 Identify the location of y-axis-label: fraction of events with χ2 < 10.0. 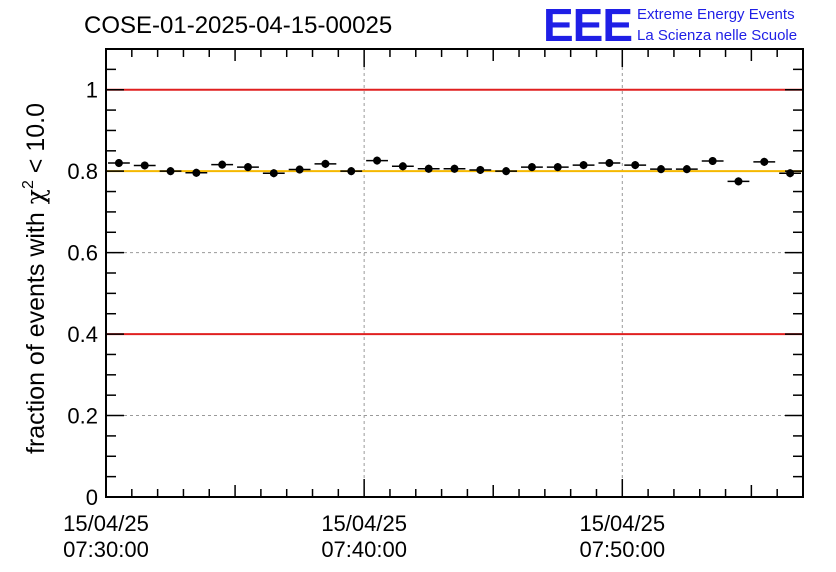
(35, 278).